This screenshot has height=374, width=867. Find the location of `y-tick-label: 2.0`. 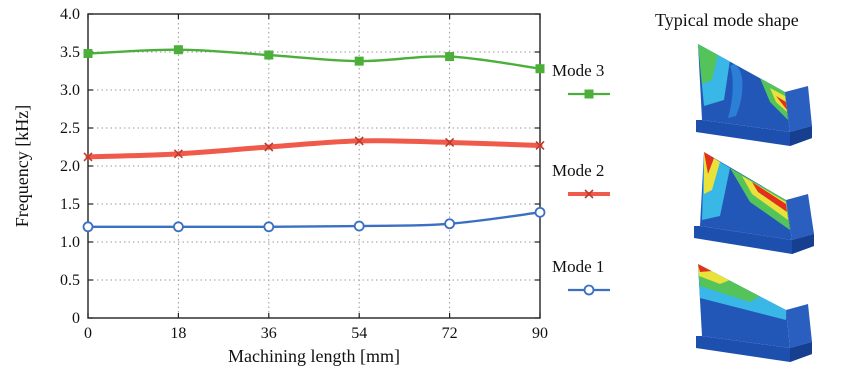

y-tick-label: 2.0 is located at coordinates (70, 166).